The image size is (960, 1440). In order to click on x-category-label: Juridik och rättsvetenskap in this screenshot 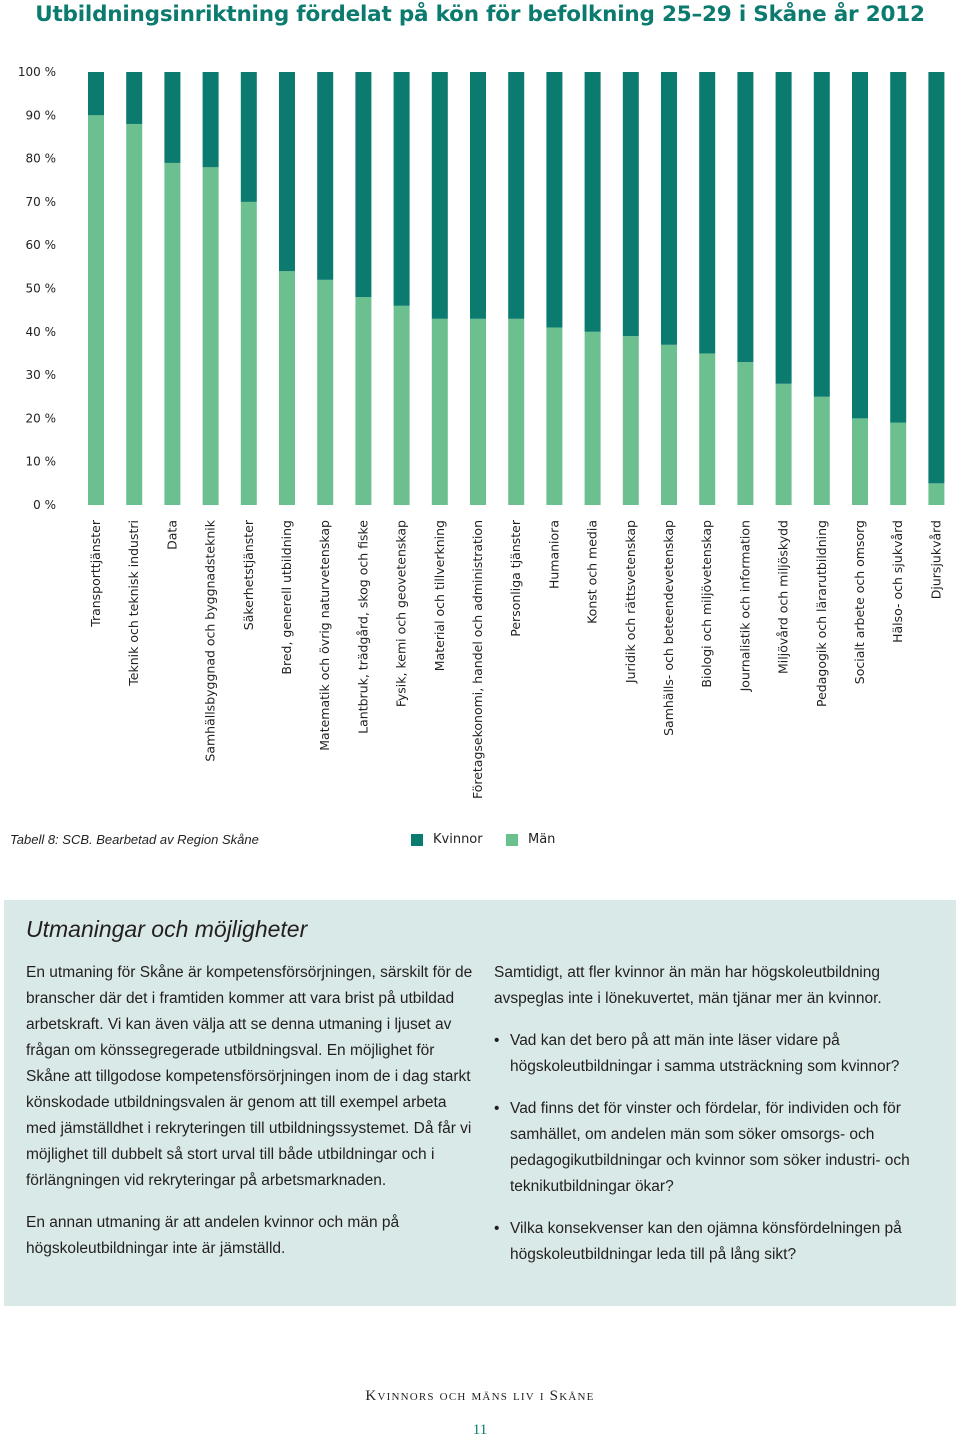, I will do `click(630, 602)`.